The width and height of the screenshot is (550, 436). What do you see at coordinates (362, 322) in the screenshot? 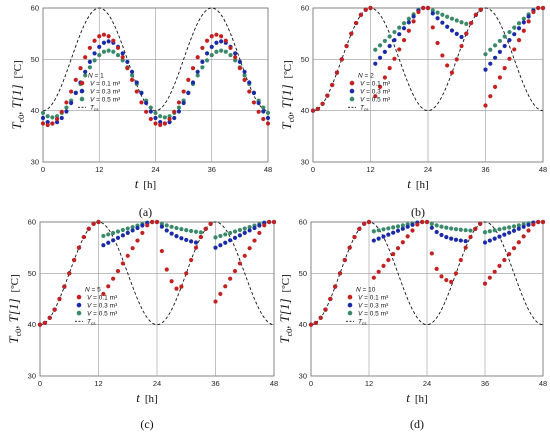
I see `legend-entry: Tcs` at bounding box center [362, 322].